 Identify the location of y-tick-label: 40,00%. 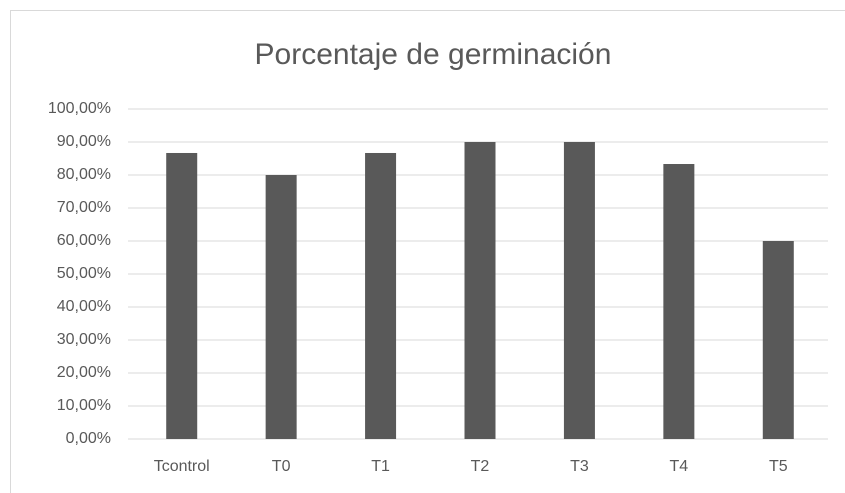
(84, 306).